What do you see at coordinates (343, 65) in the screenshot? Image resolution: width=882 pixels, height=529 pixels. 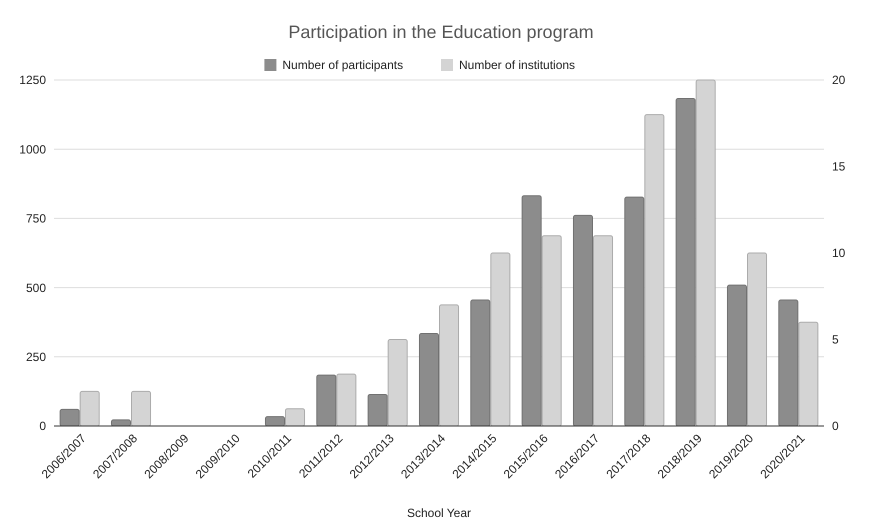 I see `legend-label: Number of participants` at bounding box center [343, 65].